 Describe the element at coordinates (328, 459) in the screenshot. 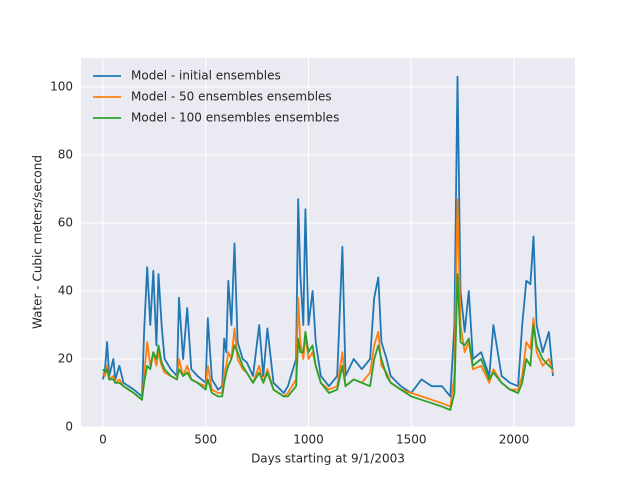

I see `x-axis-label: Days starting at 9/1/2003` at that location.